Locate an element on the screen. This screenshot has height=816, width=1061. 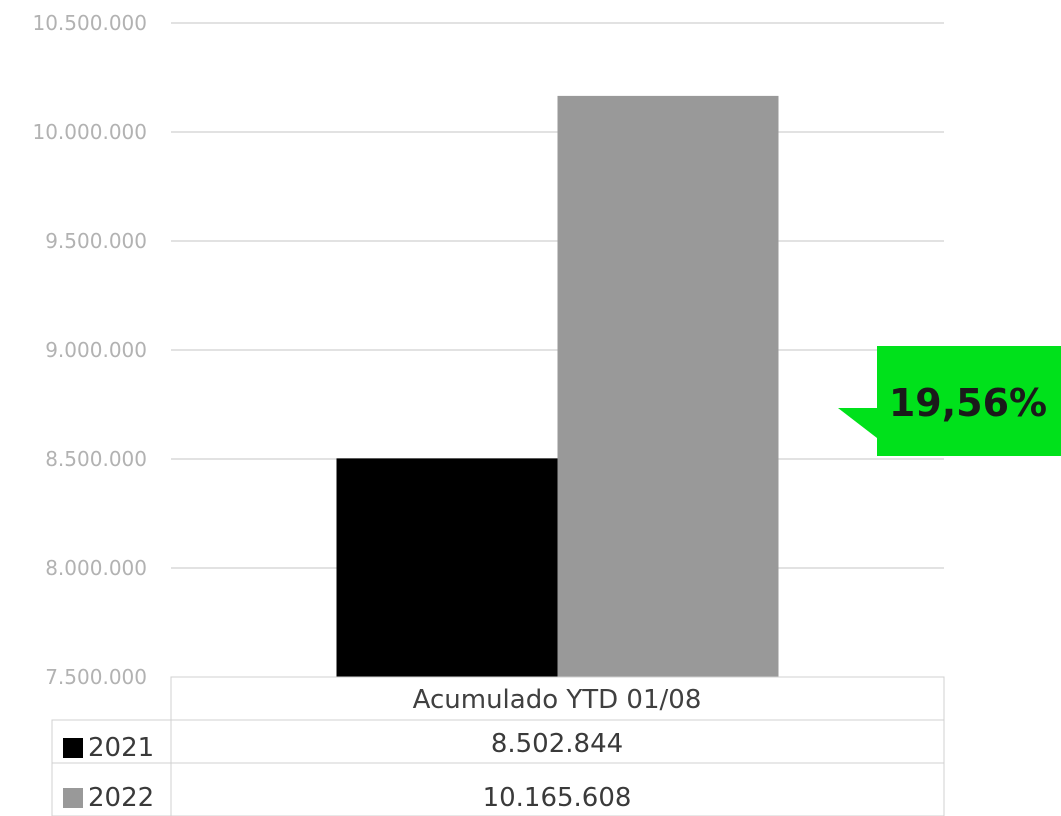
y-tick-label: 10.500.000 is located at coordinates (89, 23).